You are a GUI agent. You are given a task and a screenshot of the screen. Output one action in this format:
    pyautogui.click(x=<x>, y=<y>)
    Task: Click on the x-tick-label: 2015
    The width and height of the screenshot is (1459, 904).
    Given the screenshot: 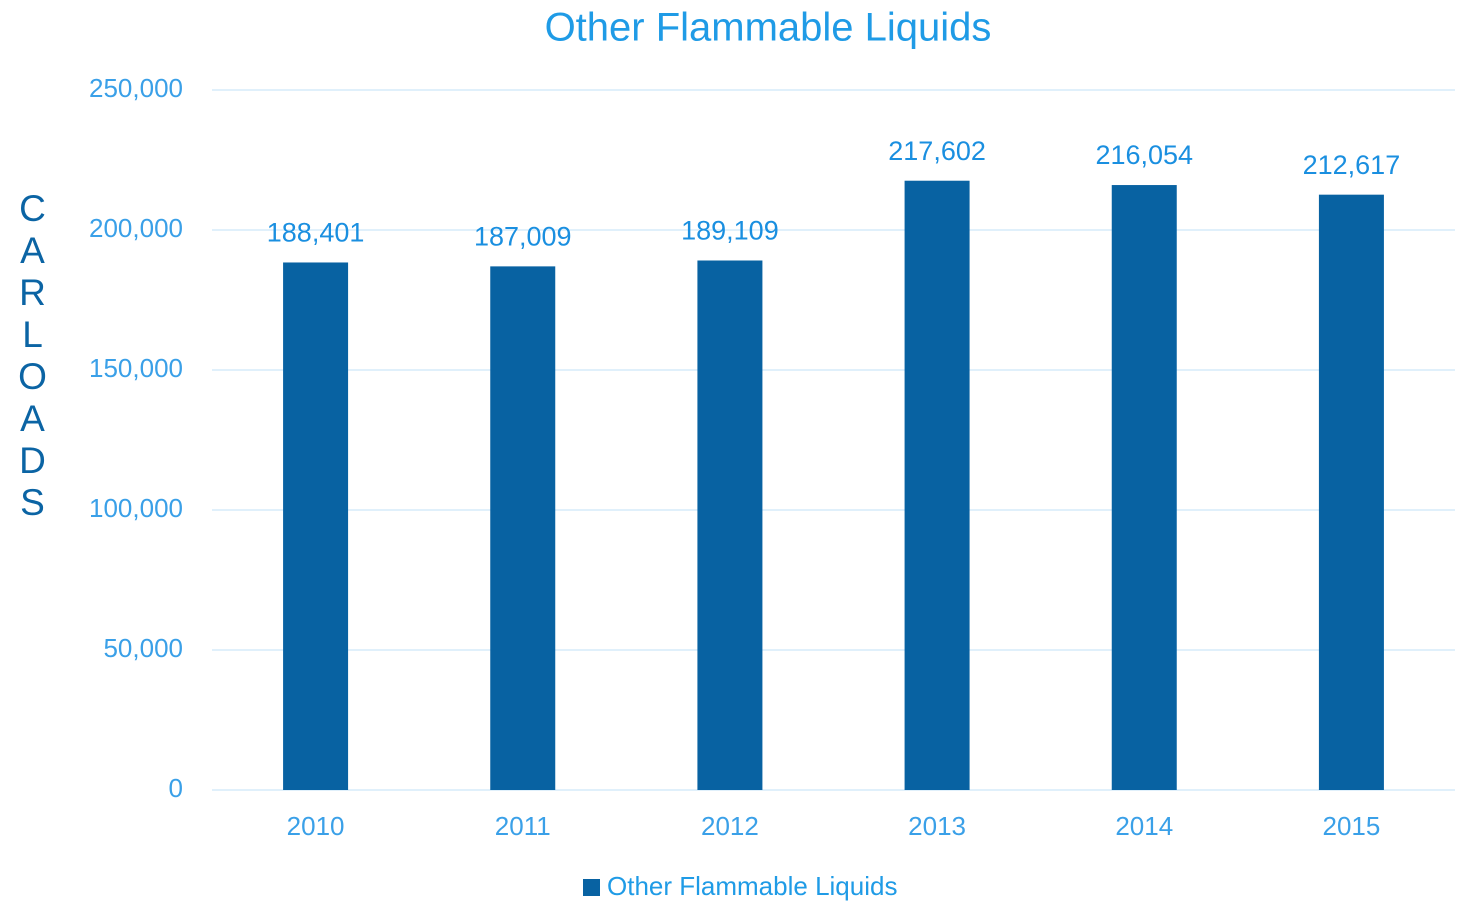 What is the action you would take?
    pyautogui.click(x=1351, y=826)
    